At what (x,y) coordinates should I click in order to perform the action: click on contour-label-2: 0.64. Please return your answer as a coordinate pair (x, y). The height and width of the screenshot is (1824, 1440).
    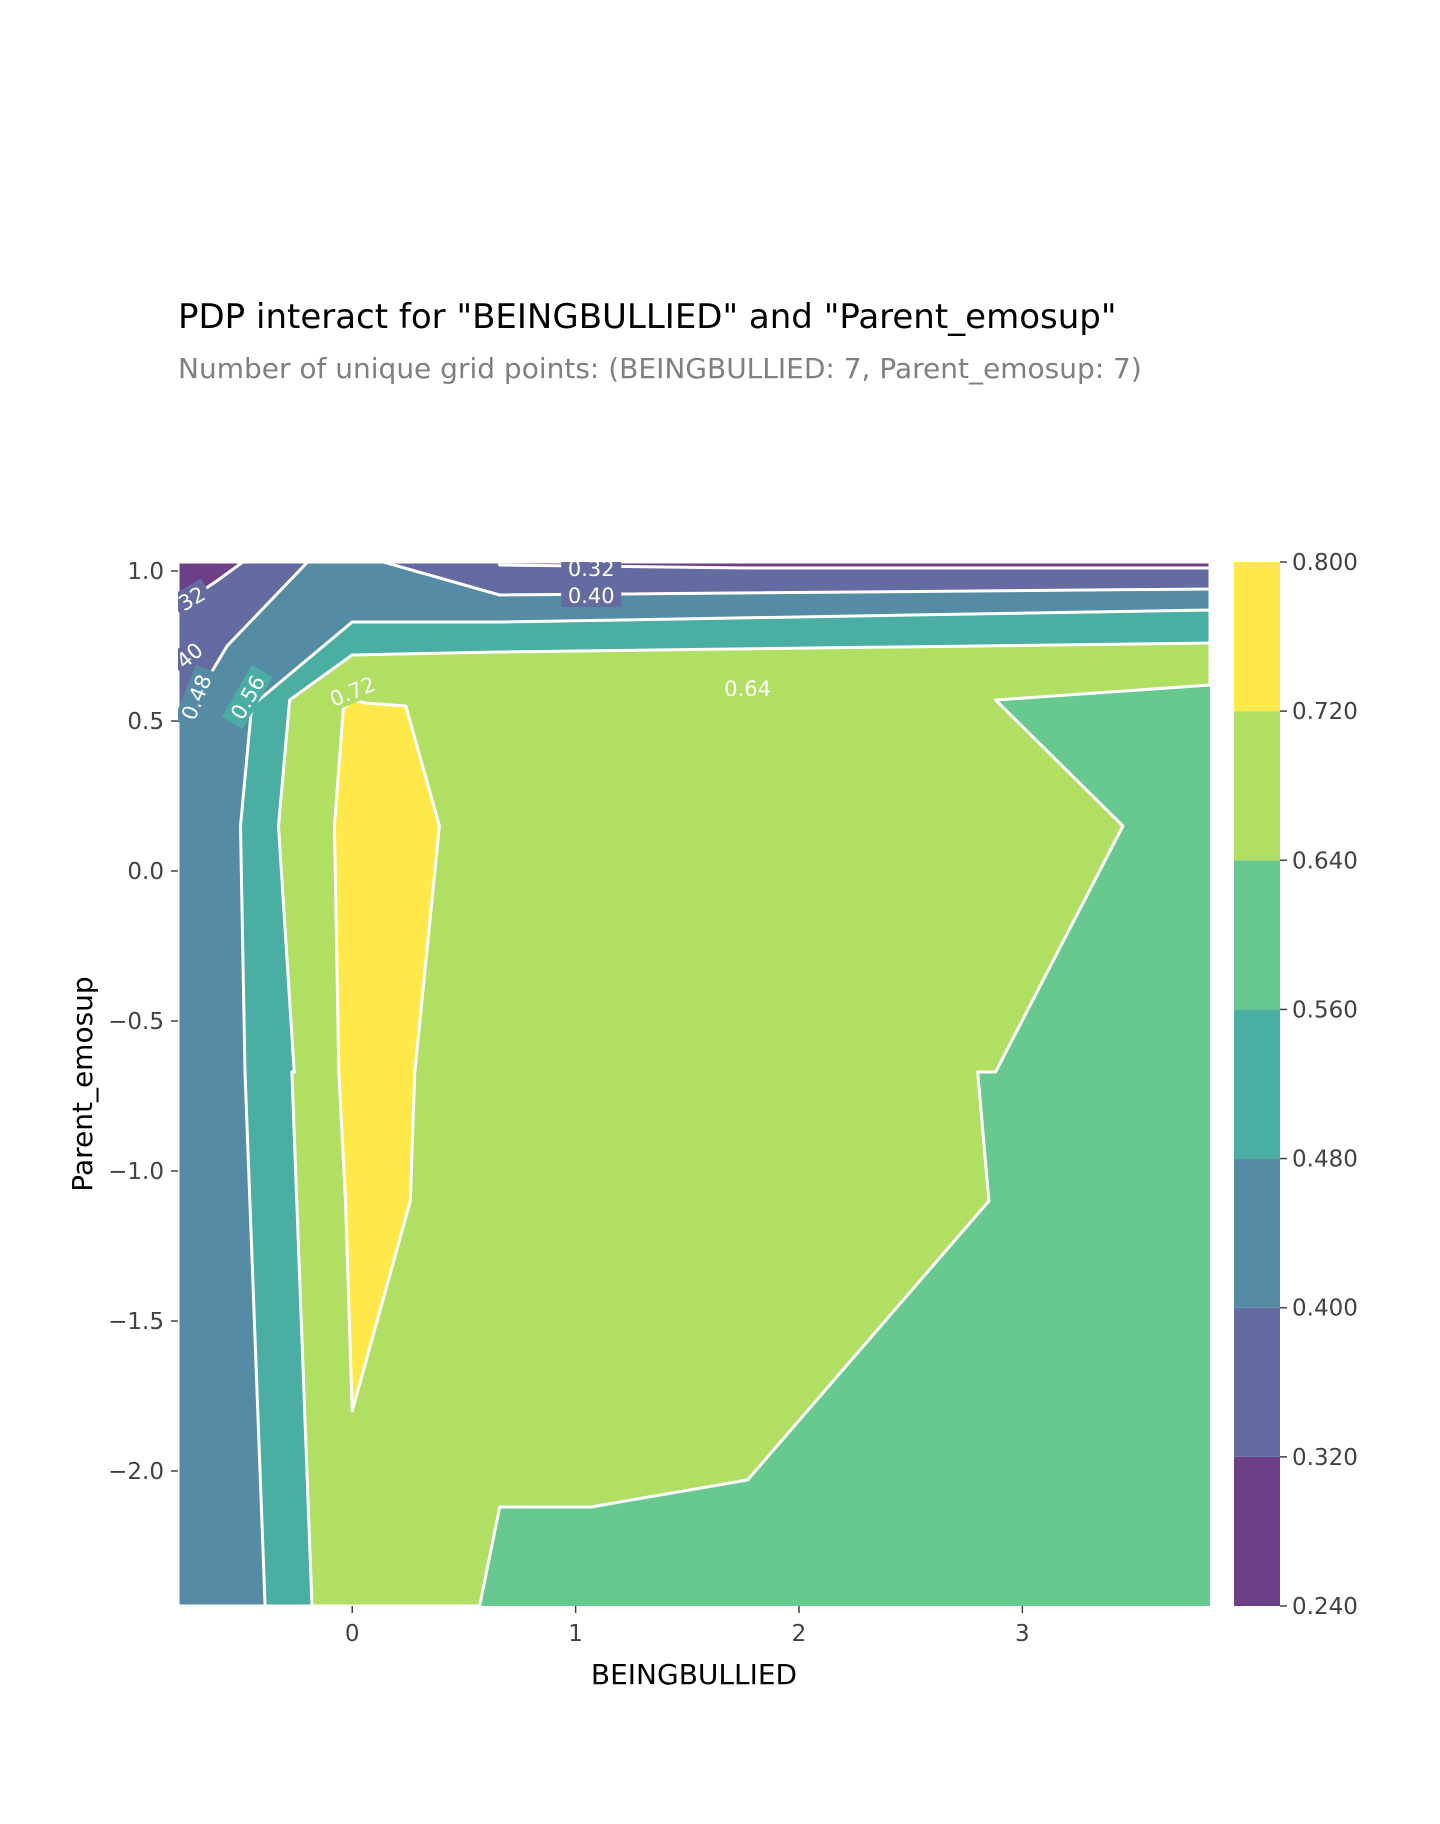
    Looking at the image, I should click on (747, 688).